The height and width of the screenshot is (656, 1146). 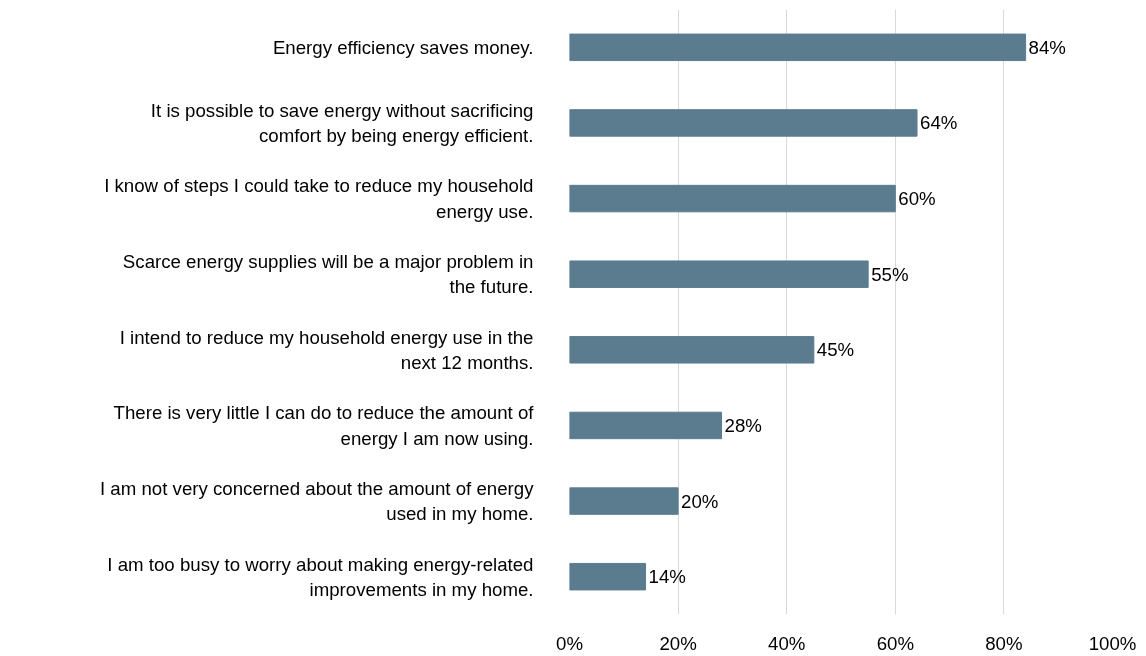 I want to click on x-tick-label: 80%, so click(x=1004, y=643).